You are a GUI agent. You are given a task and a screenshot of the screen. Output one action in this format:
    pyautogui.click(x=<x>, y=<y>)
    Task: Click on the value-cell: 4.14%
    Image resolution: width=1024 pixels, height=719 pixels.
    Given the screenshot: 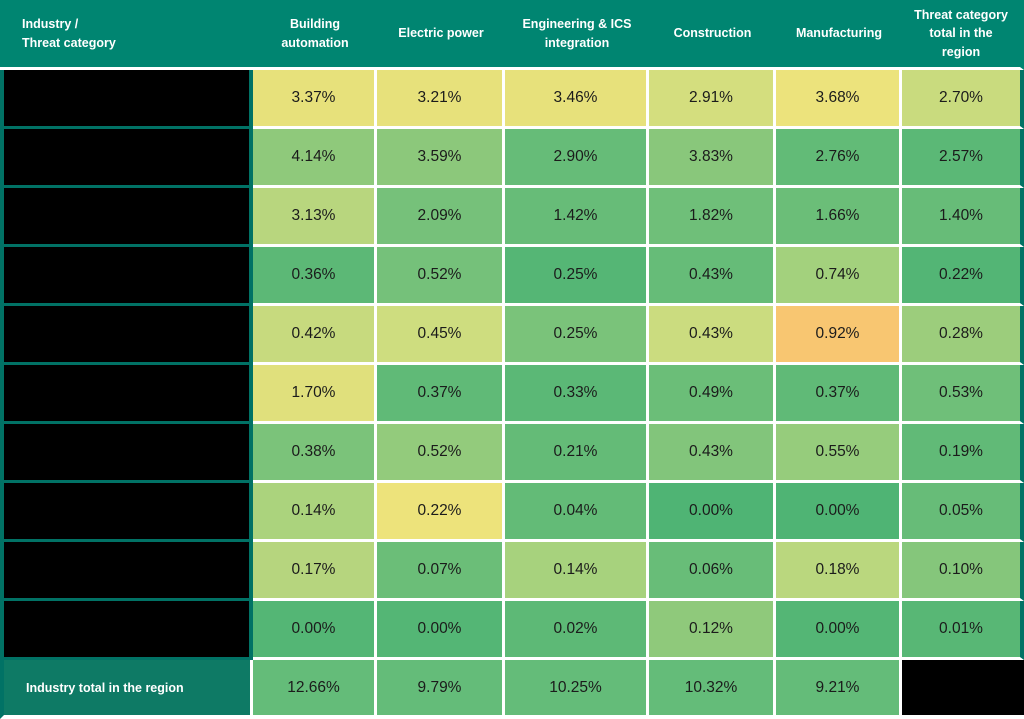 What is the action you would take?
    pyautogui.click(x=315, y=158)
    